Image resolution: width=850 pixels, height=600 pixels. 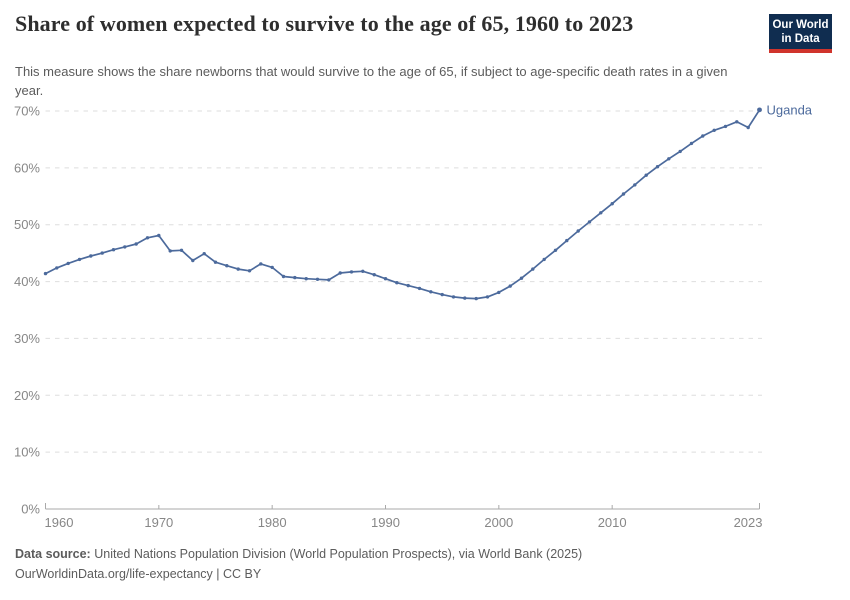 I want to click on x-tick-label-1960: 1960, so click(x=59, y=522).